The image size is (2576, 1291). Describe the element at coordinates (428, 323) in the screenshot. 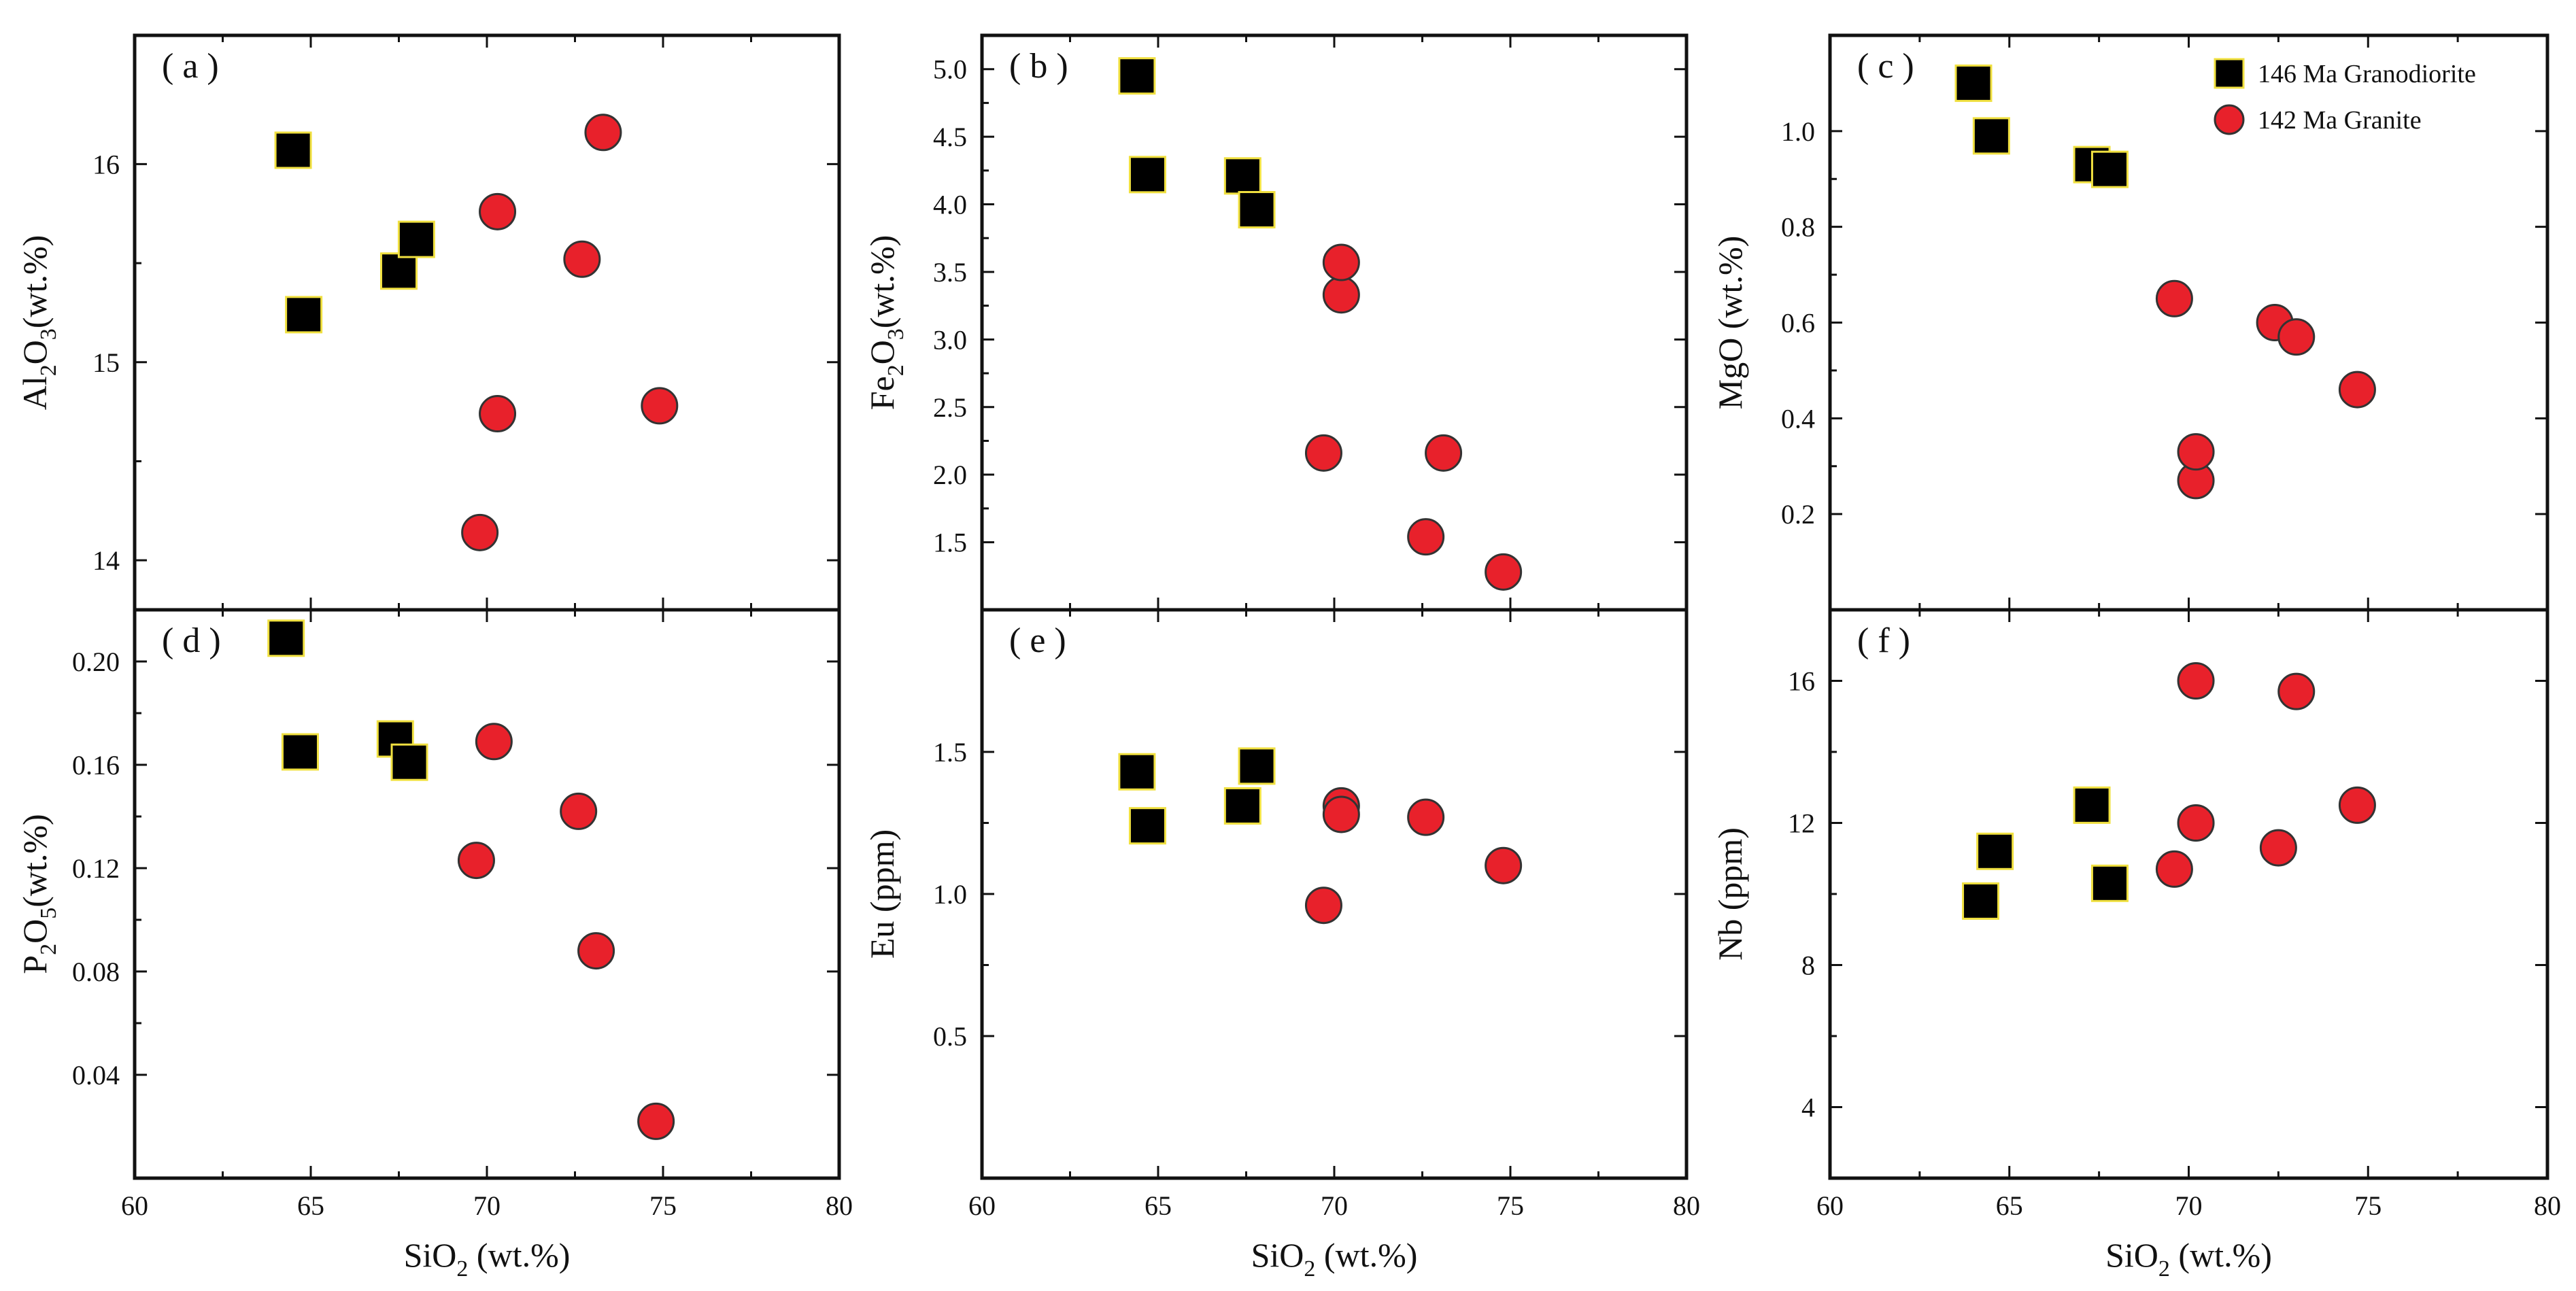

I see `panel-a: 14 15 16 Al2O3(wt.%) ( a )` at that location.